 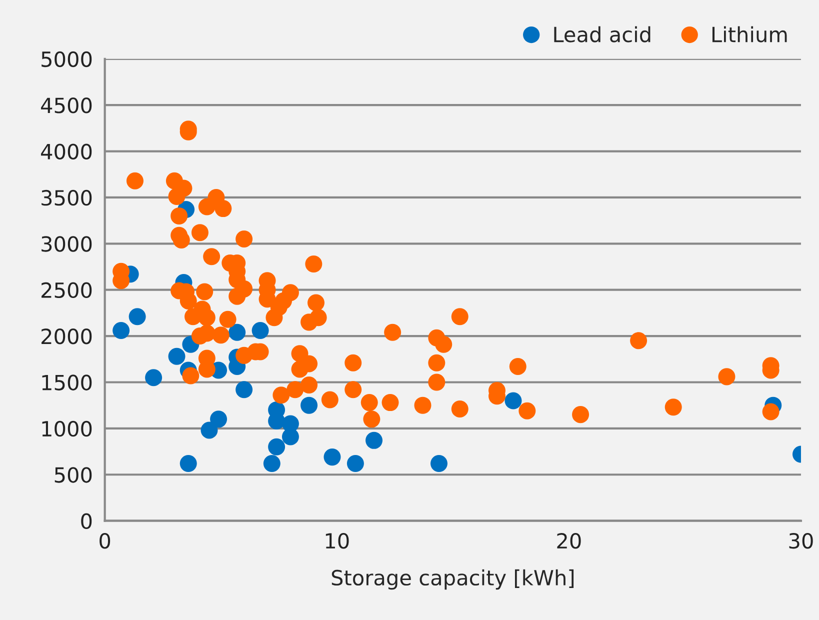 I want to click on y-tick-label: 3500, so click(x=67, y=198).